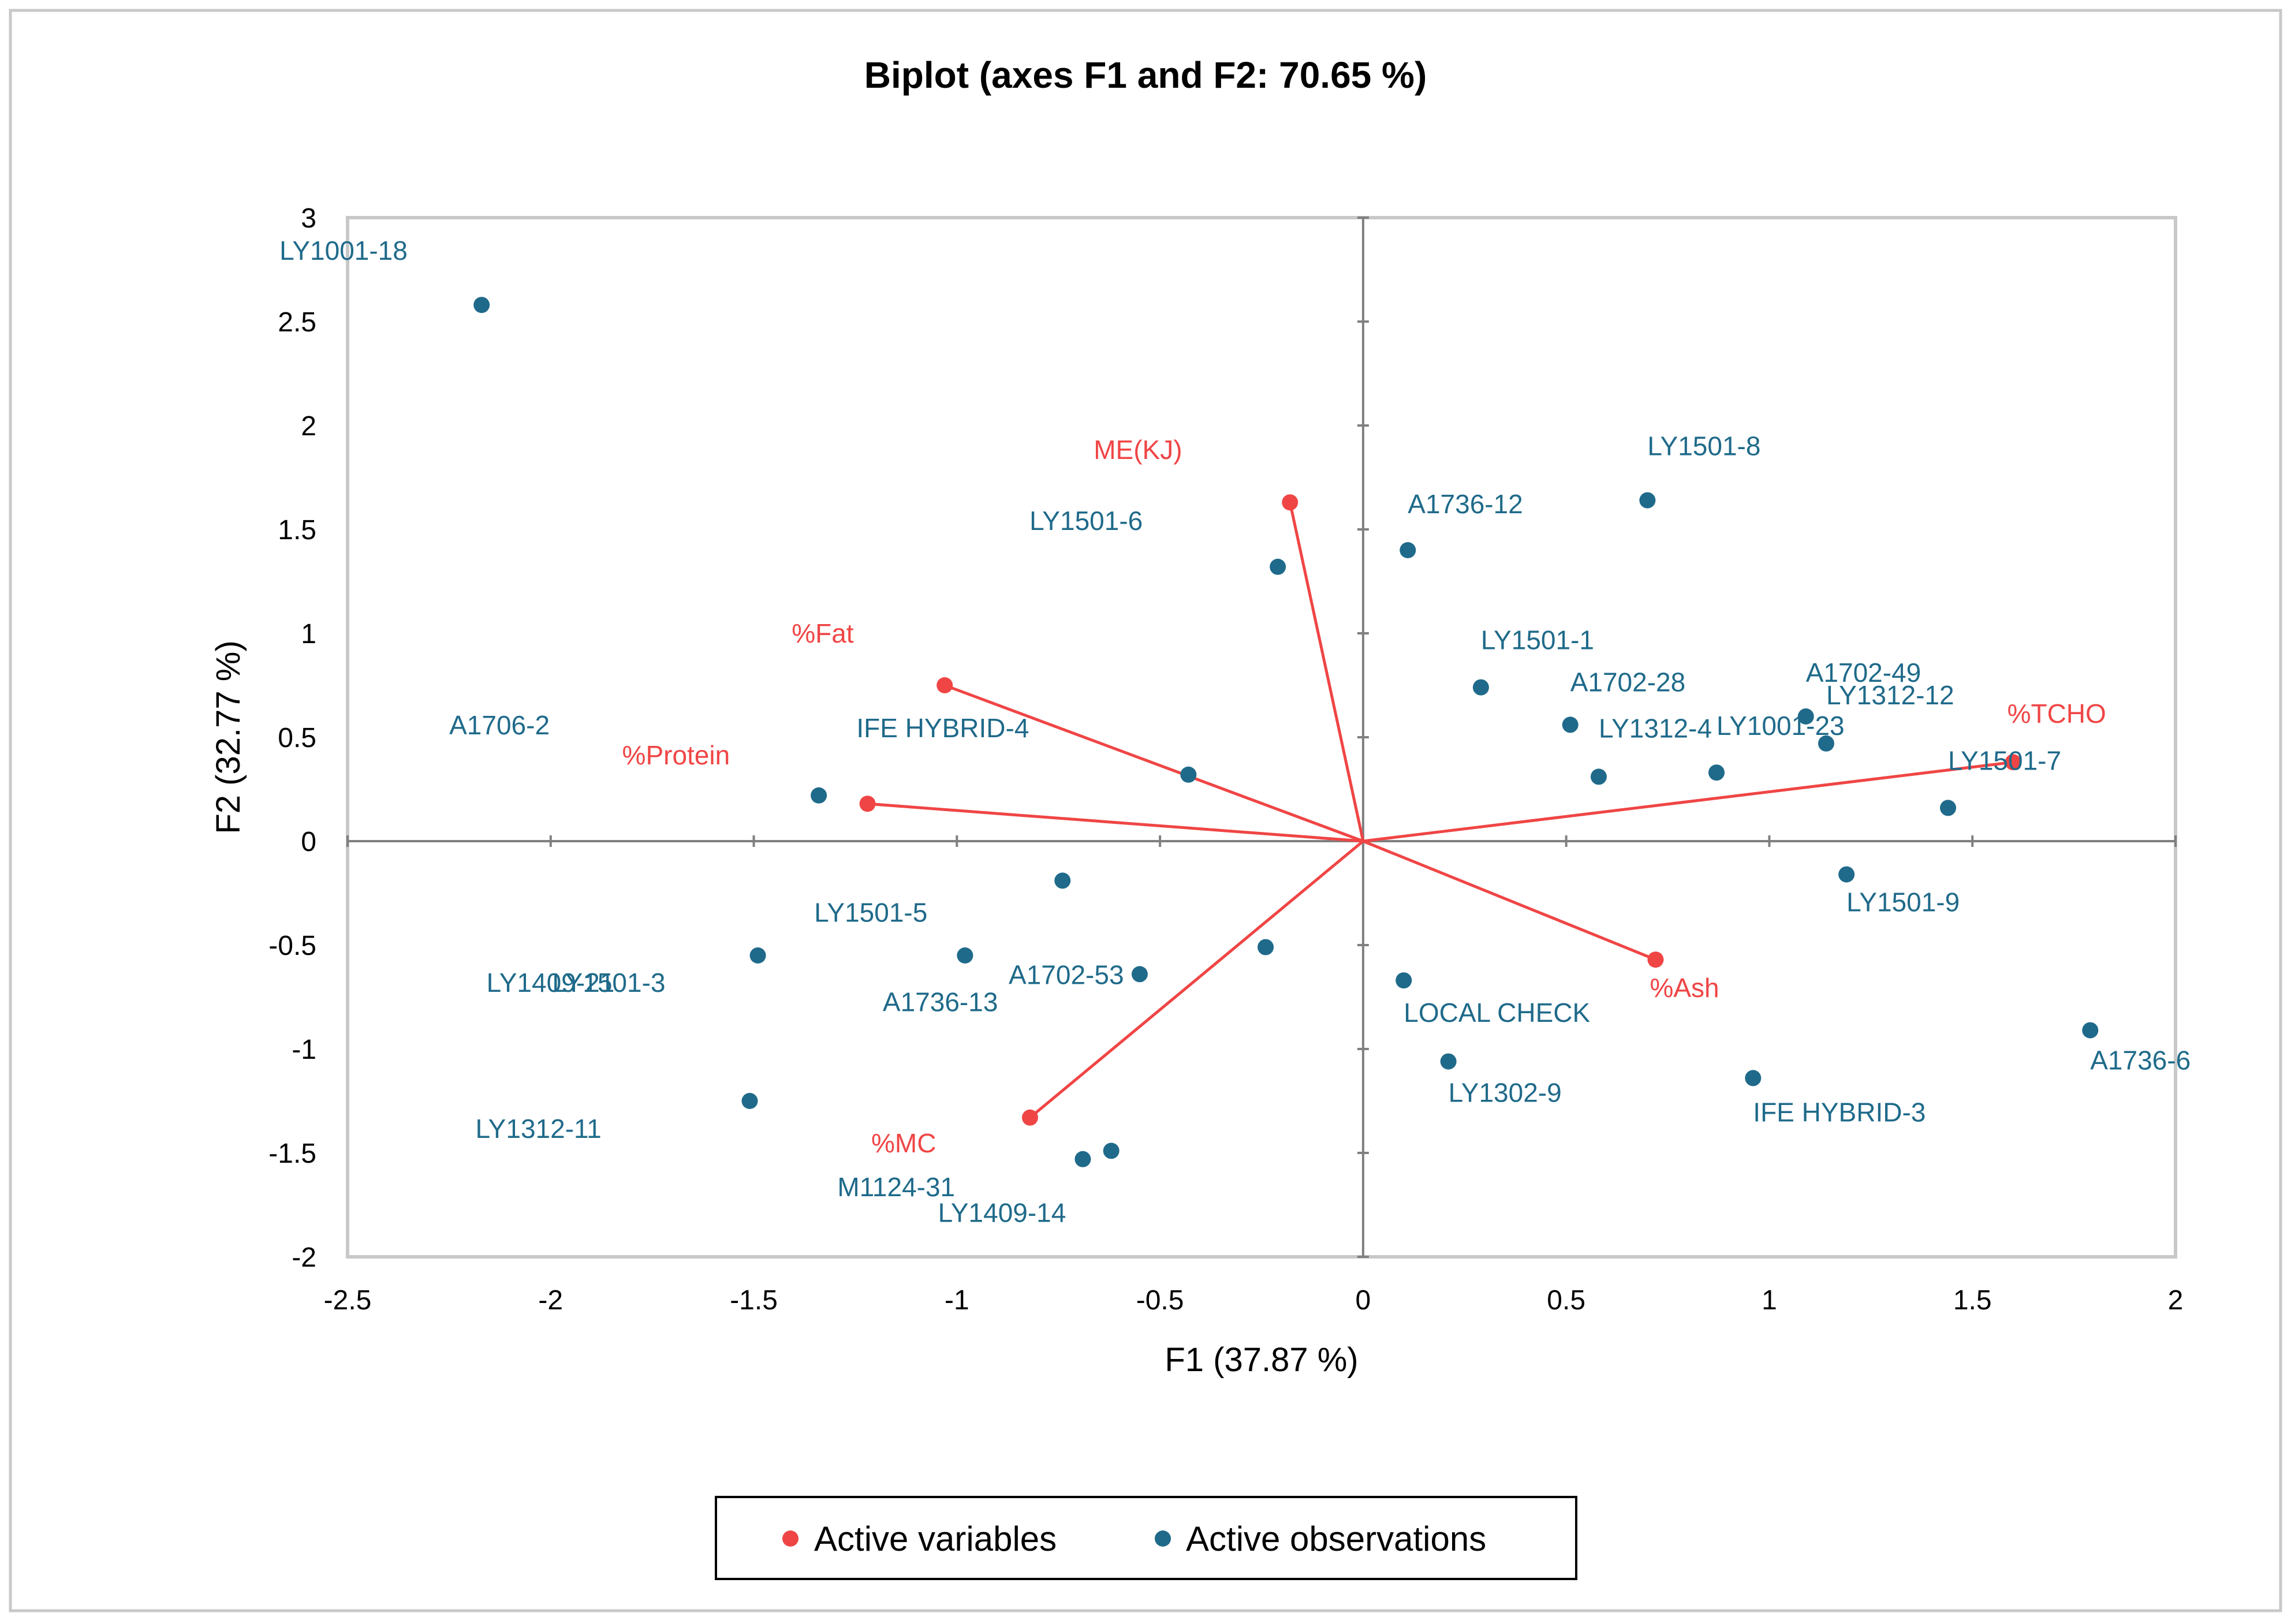  I want to click on x-tick-label: -1.5, so click(754, 1300).